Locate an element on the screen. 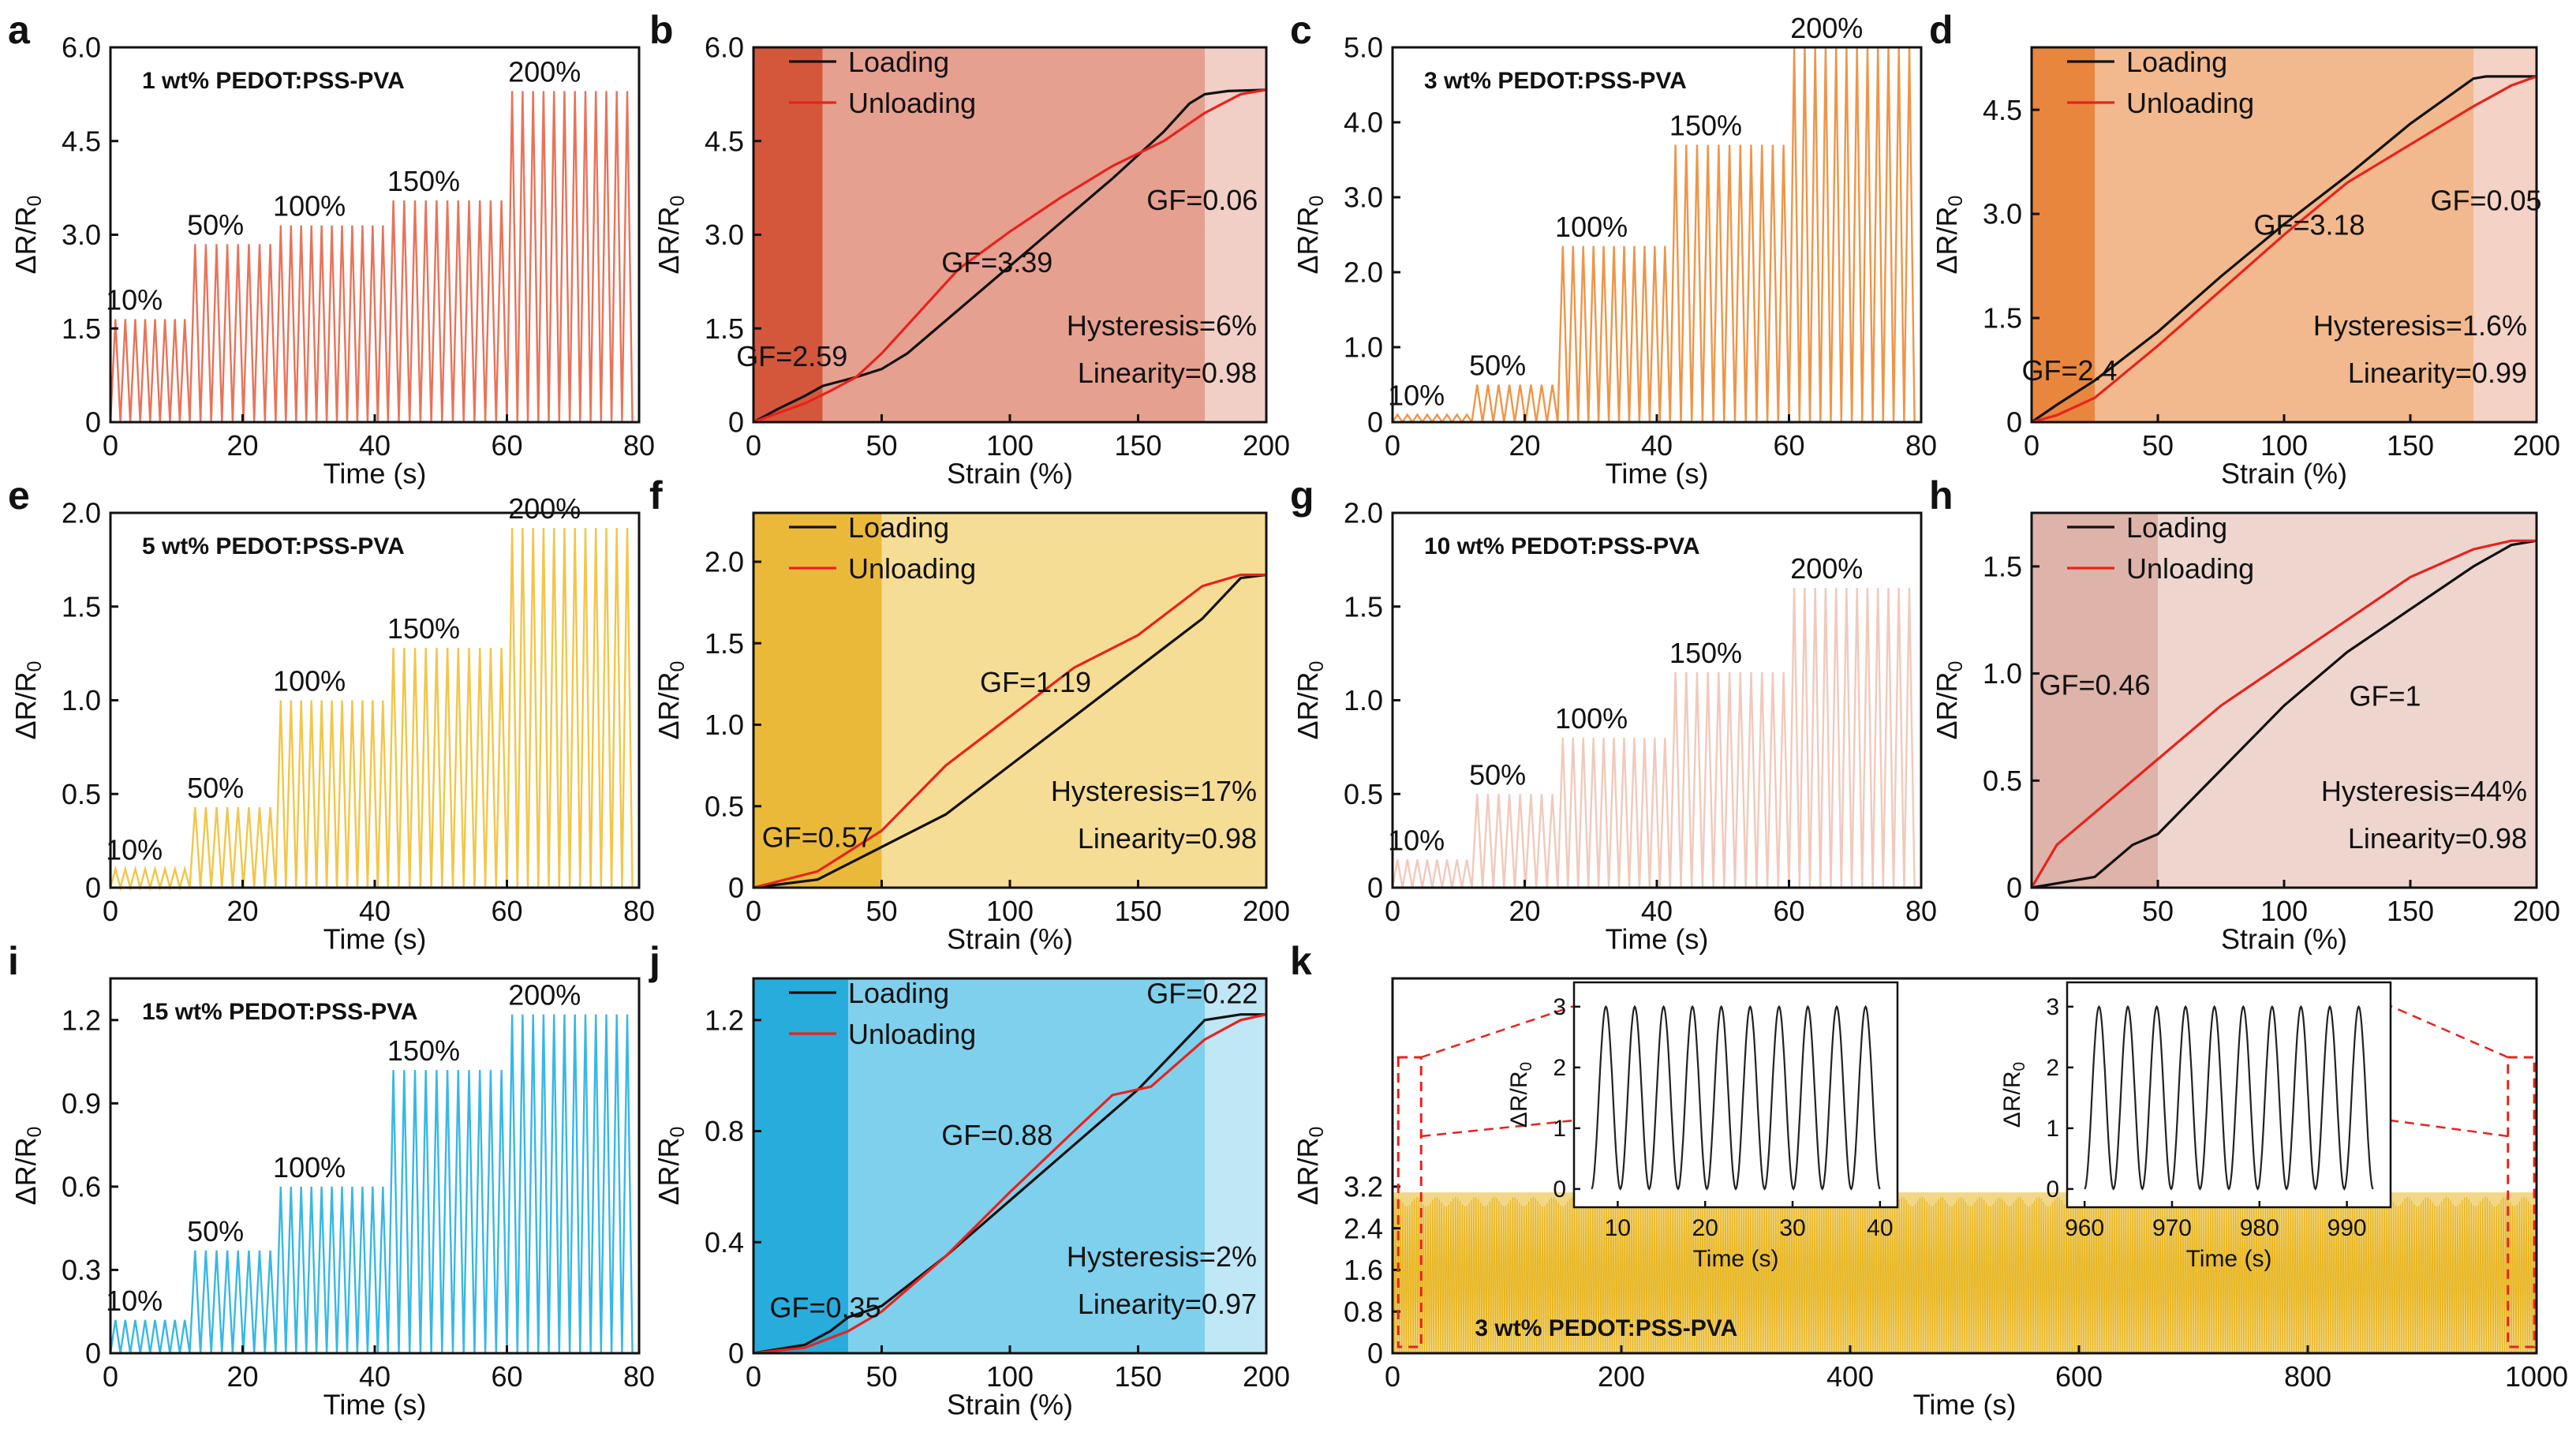 This screenshot has width=2576, height=1440. linearity-label-j: Linearity=0.97 is located at coordinates (1167, 1304).